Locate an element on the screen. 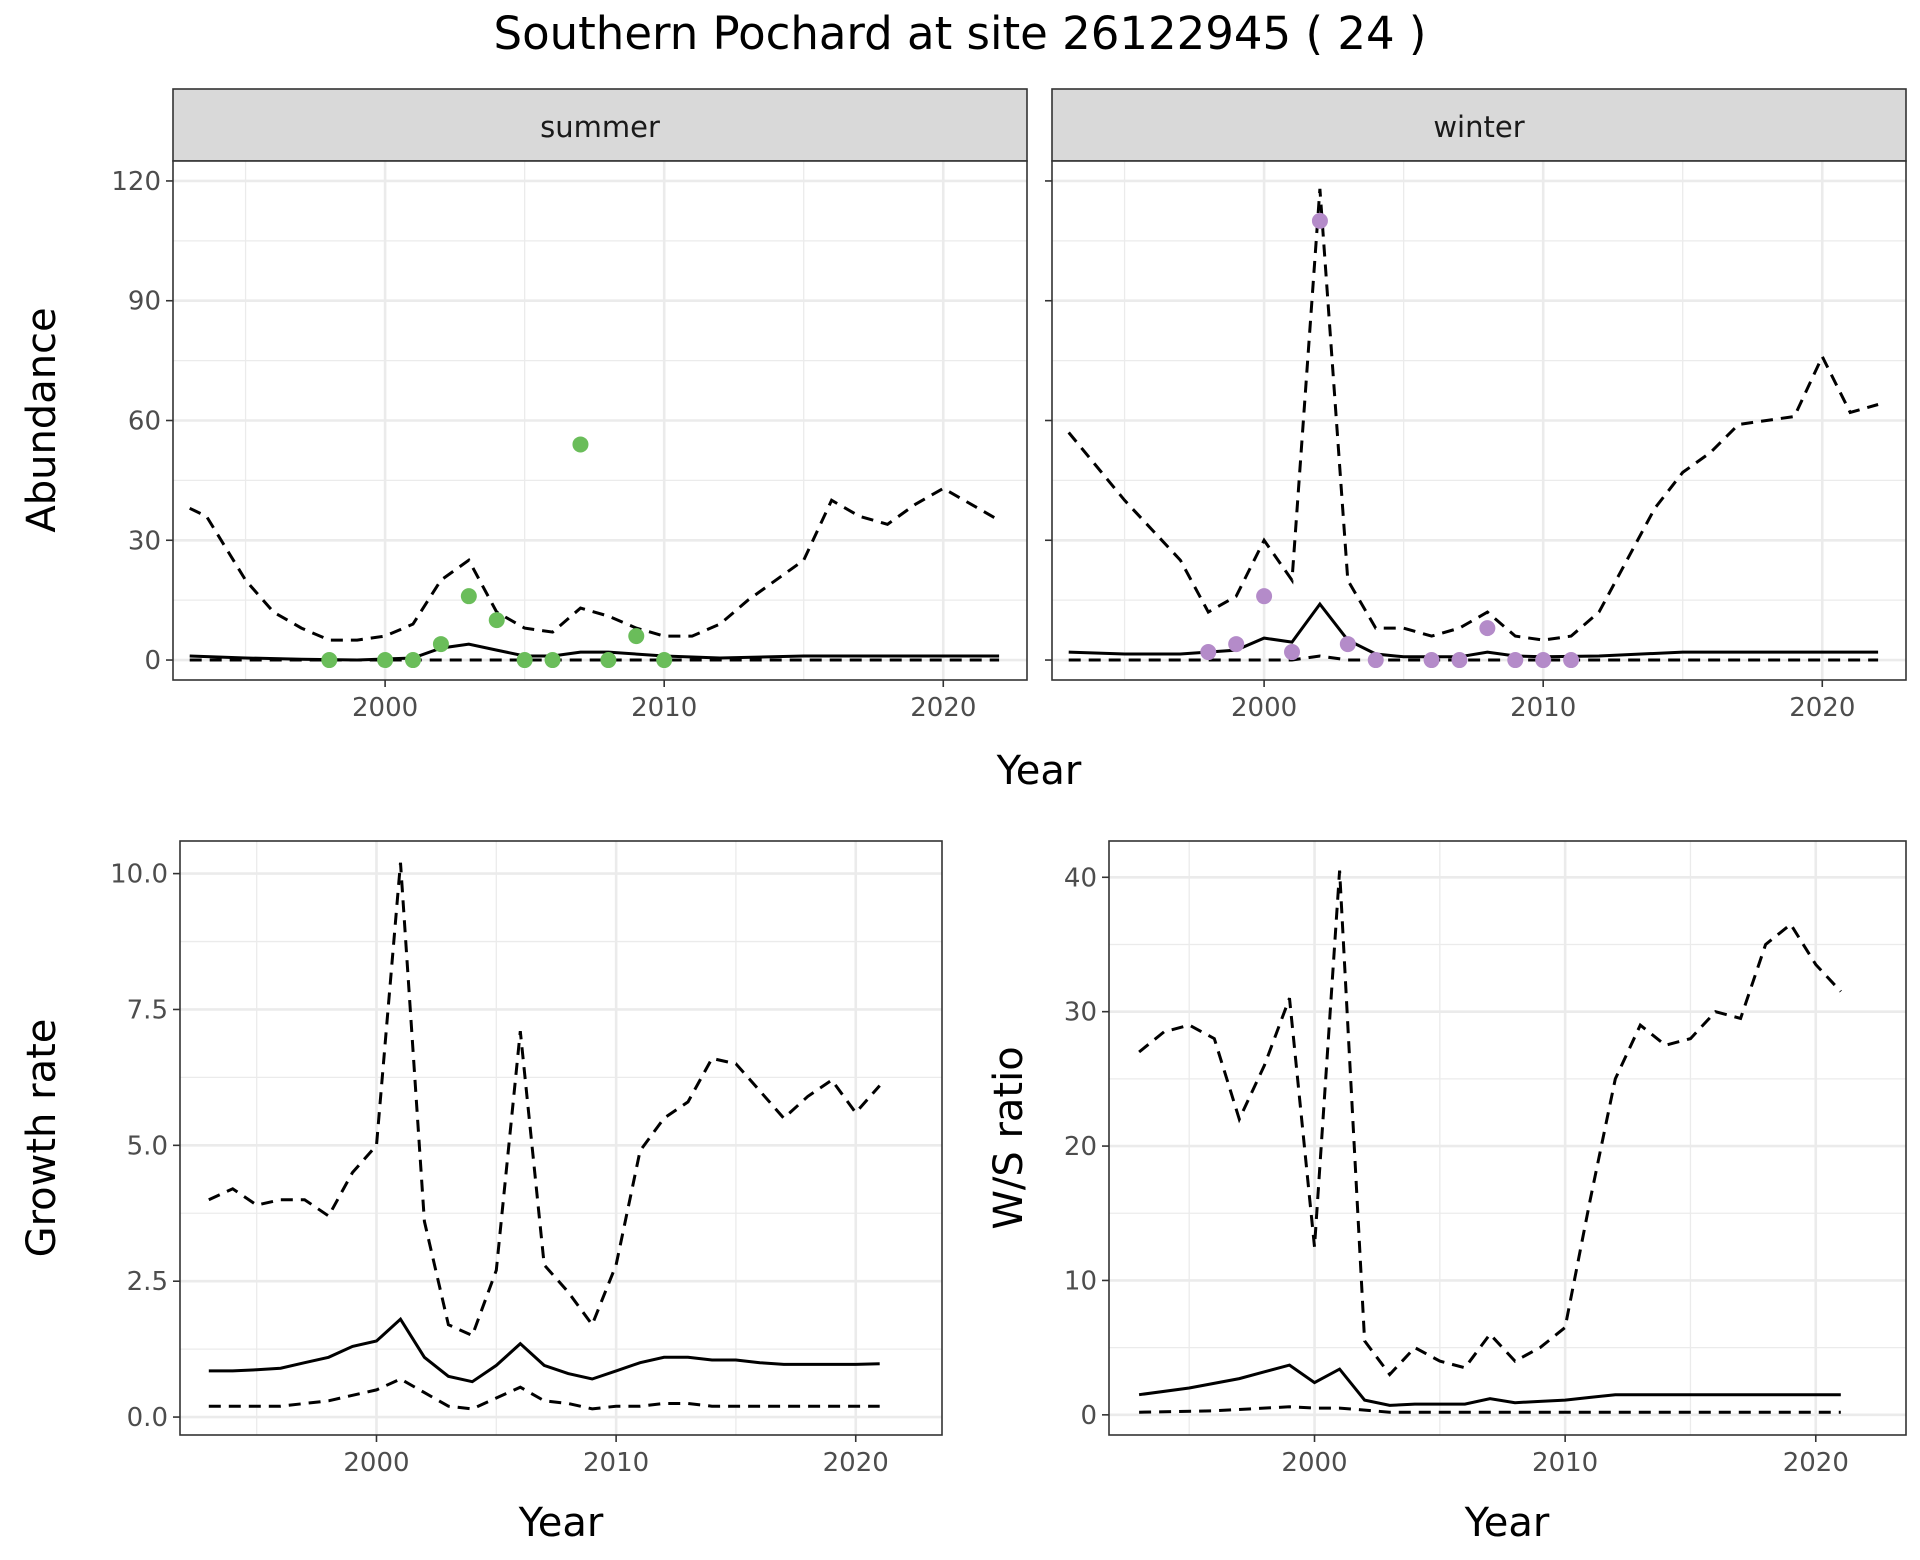 This screenshot has width=1920, height=1560. y-tick-label: 5.0 is located at coordinates (147, 1146).